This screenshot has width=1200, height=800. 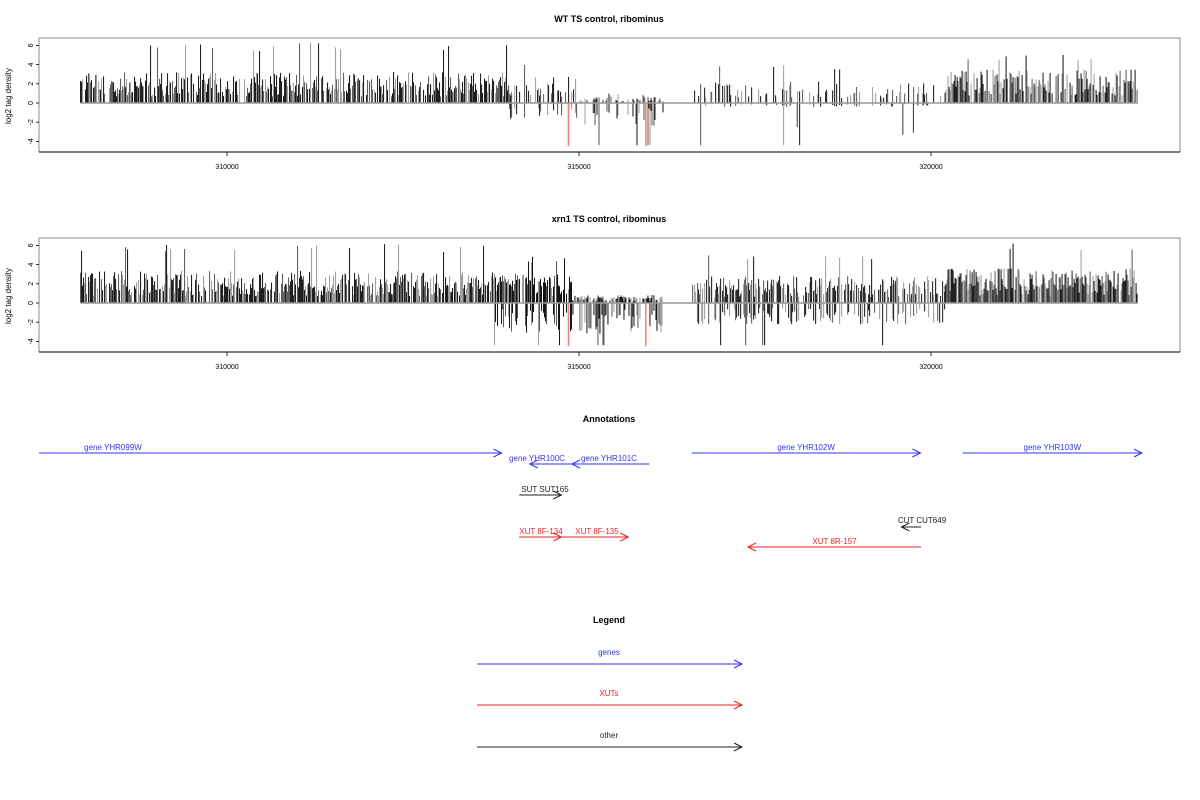 I want to click on annotation-label: gene YHR099W, so click(x=113, y=447).